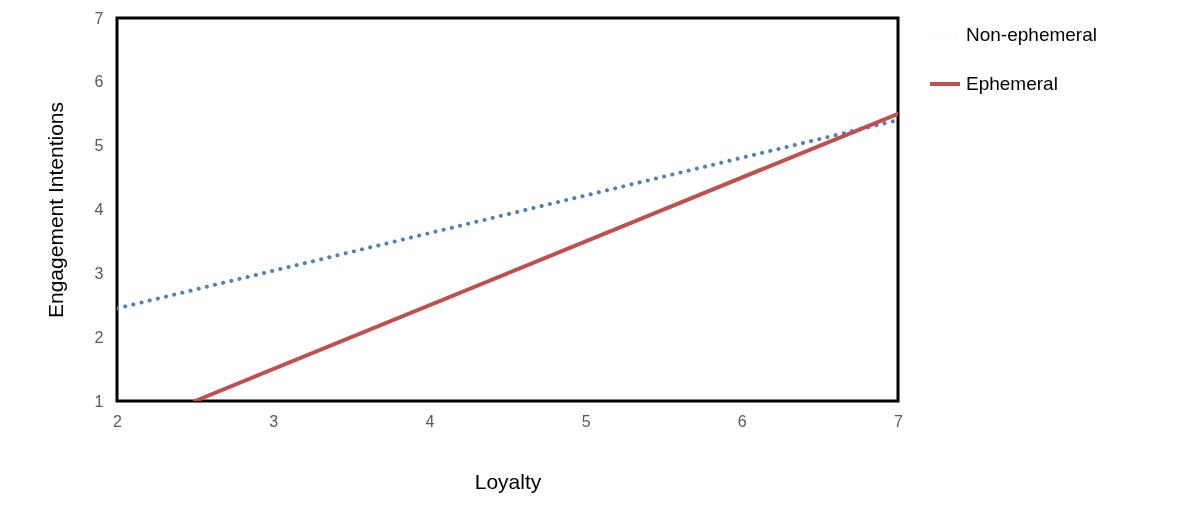  Describe the element at coordinates (1012, 83) in the screenshot. I see `legend-label: Ephemeral` at that location.